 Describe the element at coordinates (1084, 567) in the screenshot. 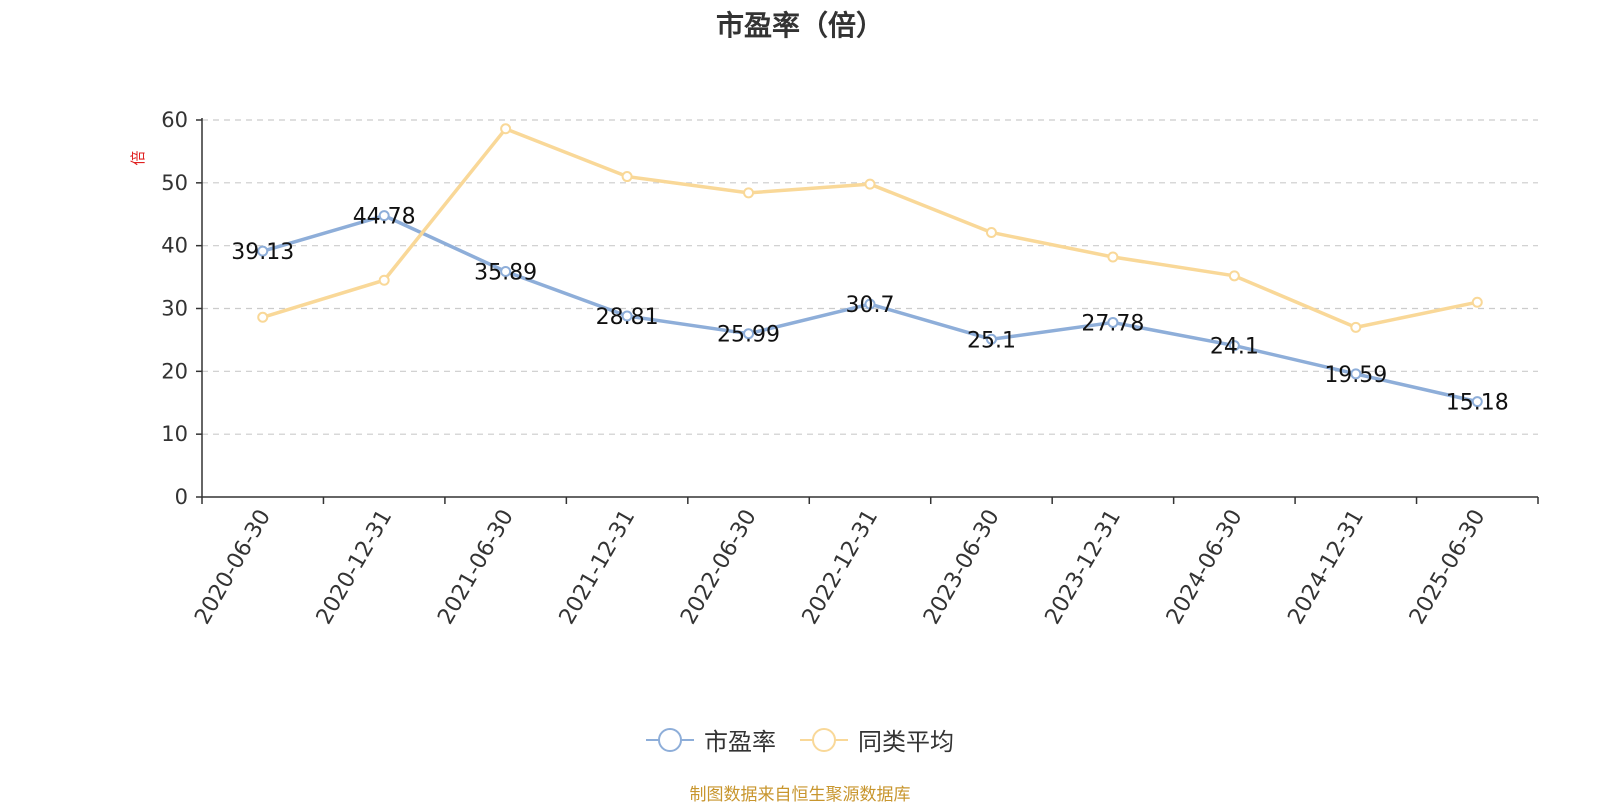

I see `x-tick-label: 2023-12-31` at that location.